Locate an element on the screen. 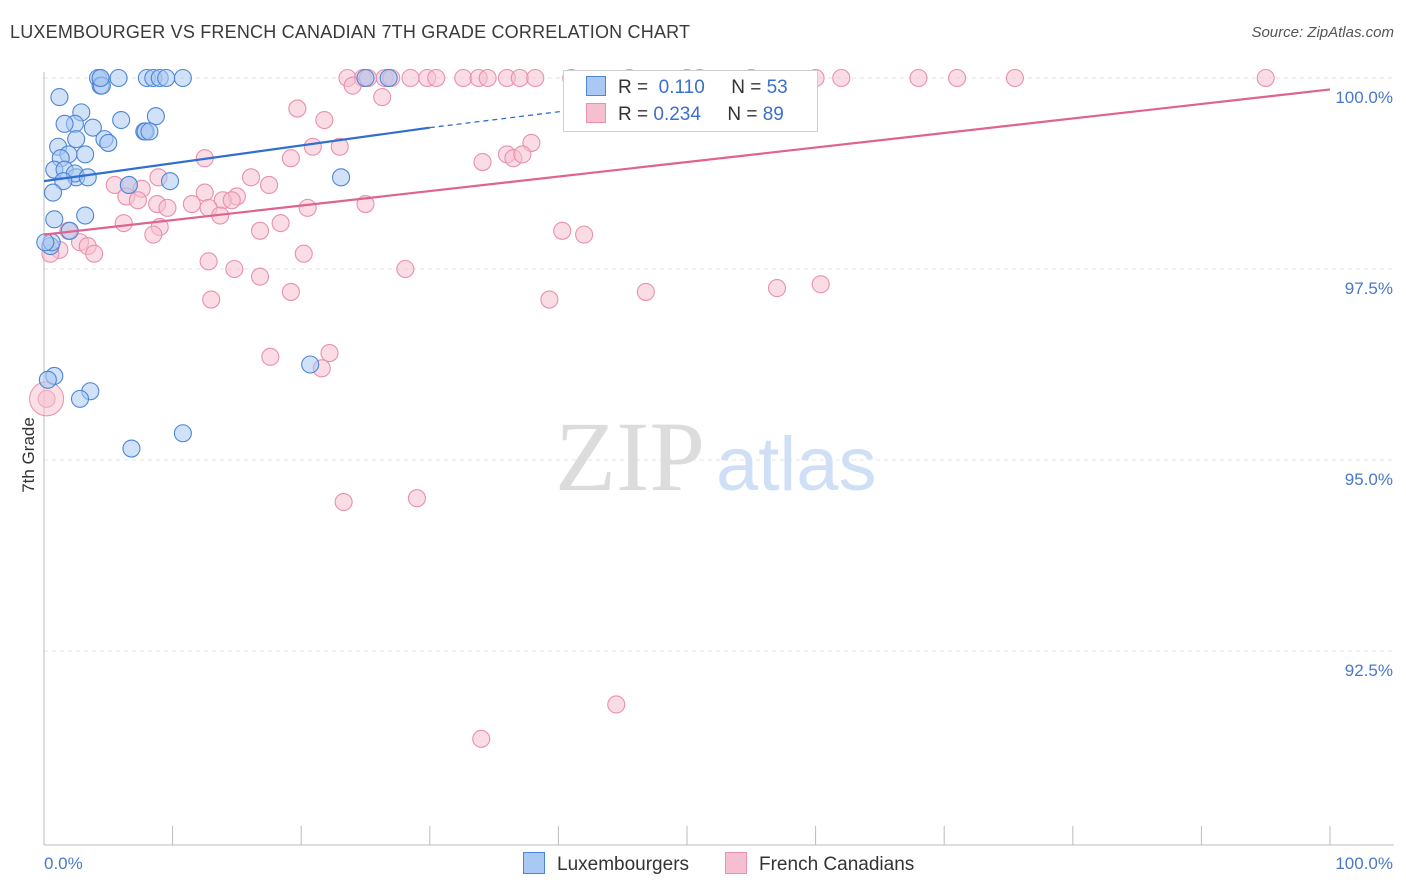 The width and height of the screenshot is (1406, 892). legend-r-value: 0.110 is located at coordinates (681, 87).